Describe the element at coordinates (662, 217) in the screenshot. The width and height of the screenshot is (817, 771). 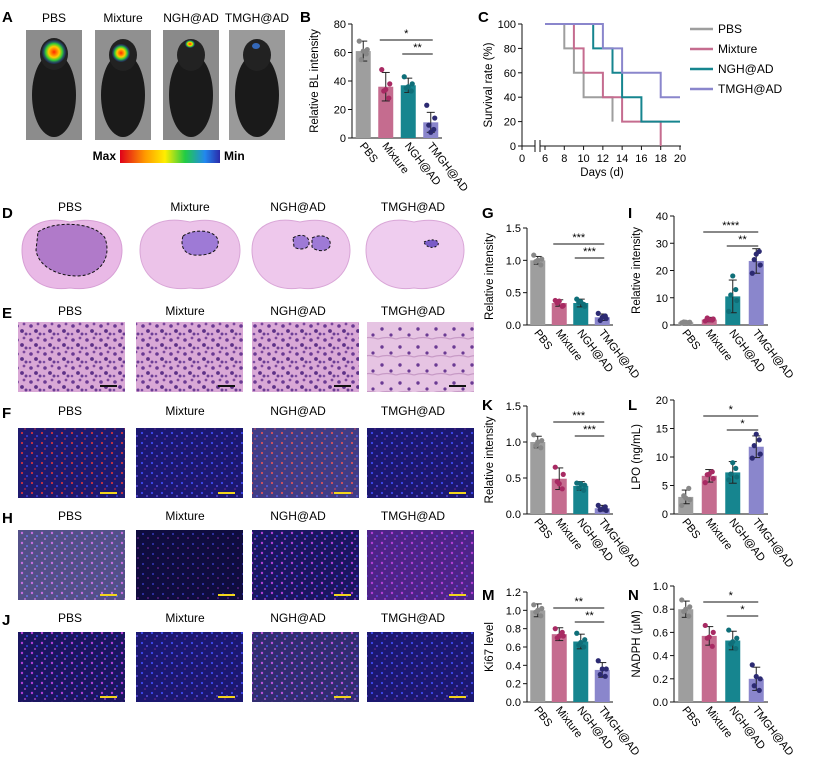
I see `y-tick-label: 40` at that location.